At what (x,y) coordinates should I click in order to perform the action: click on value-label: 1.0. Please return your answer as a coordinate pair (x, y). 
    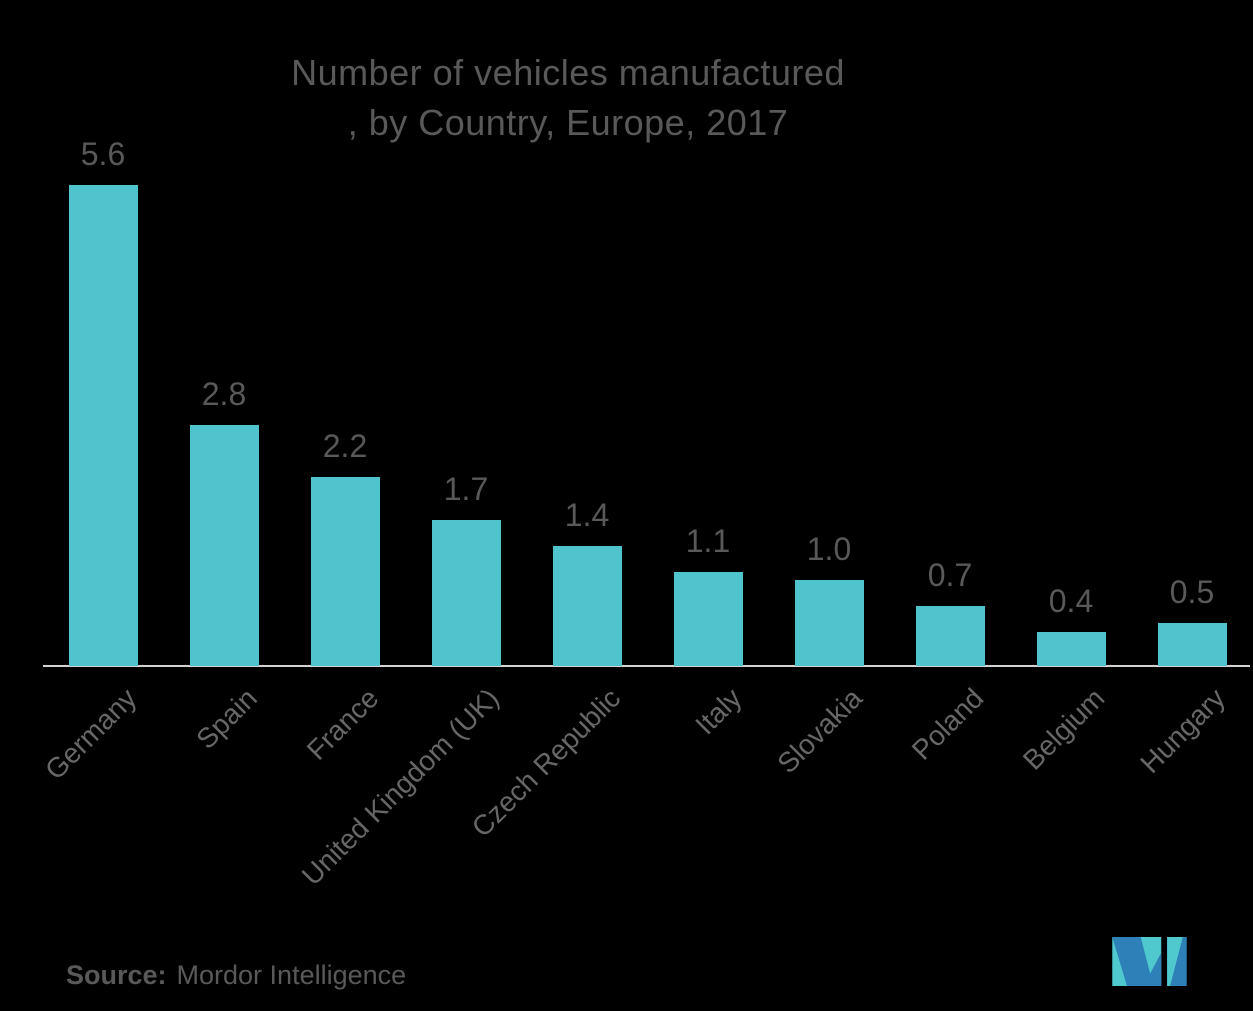
    Looking at the image, I should click on (829, 549).